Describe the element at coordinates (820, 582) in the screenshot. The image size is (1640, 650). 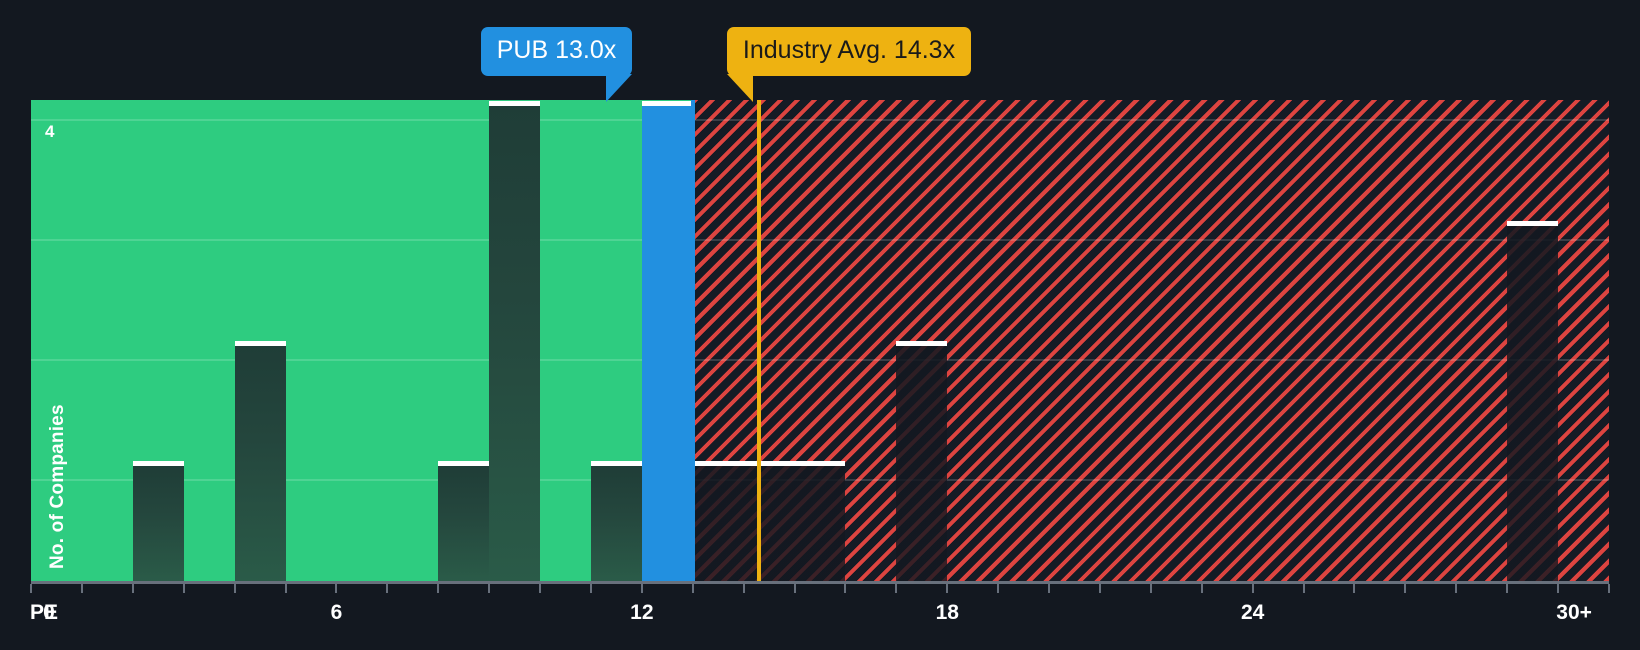
I see `x-axis-line` at that location.